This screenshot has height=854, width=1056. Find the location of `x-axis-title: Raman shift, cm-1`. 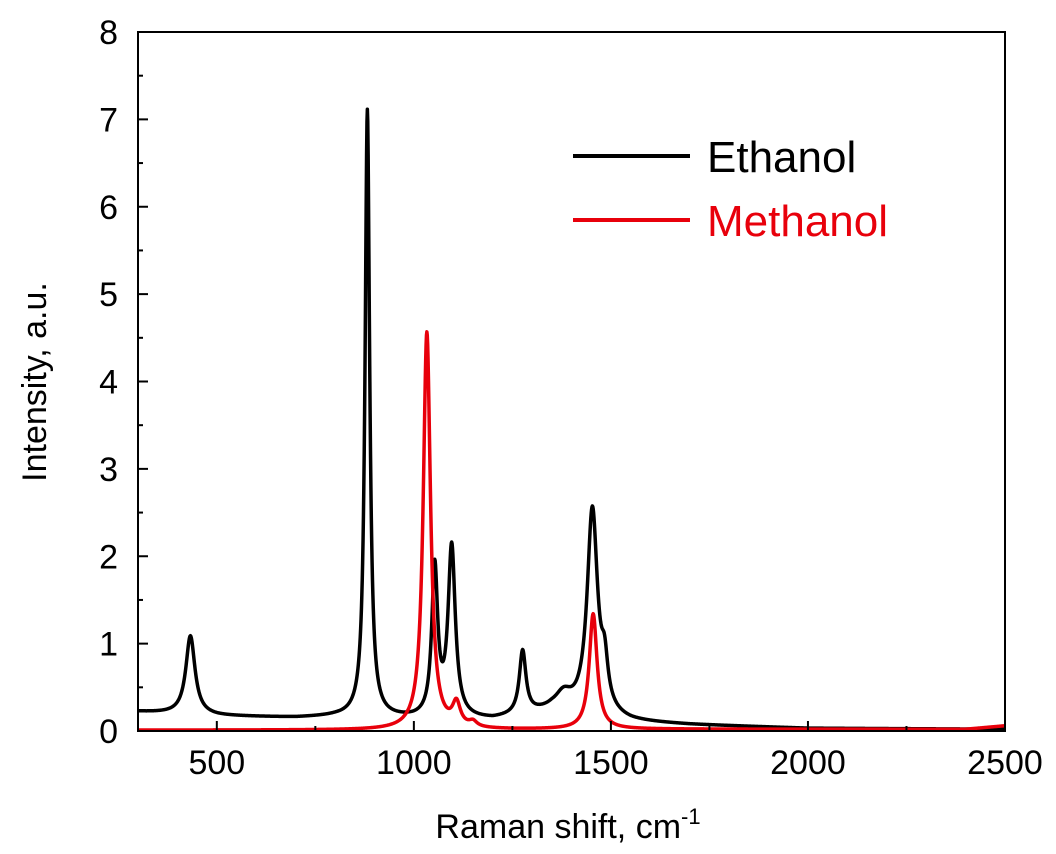

x-axis-title: Raman shift, cm-1 is located at coordinates (567, 825).